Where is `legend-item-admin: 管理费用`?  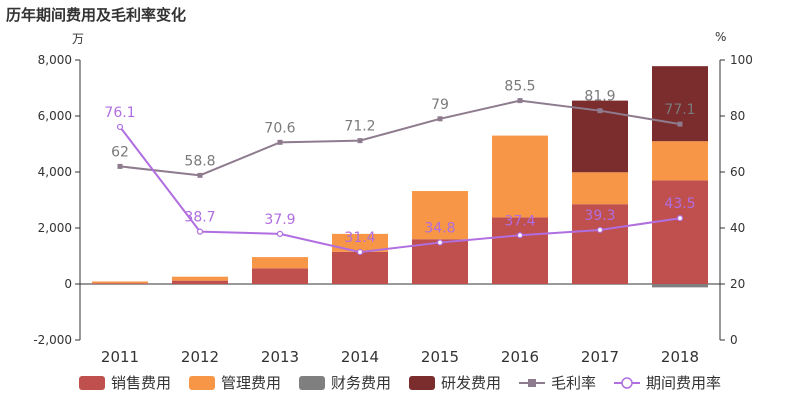
legend-item-admin: 管理费用 is located at coordinates (234, 382).